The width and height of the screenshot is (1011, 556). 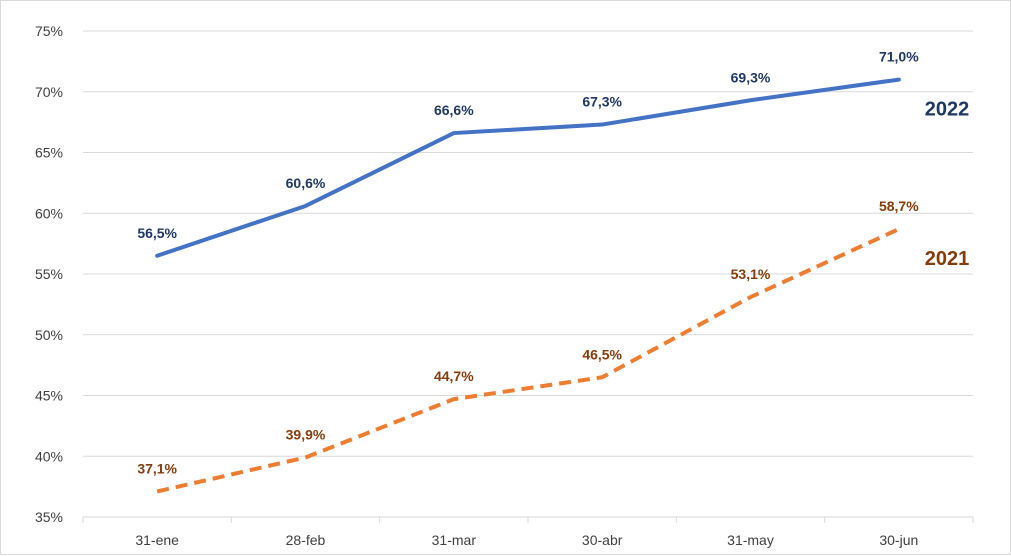 What do you see at coordinates (49, 396) in the screenshot?
I see `y-tick-label: 45%` at bounding box center [49, 396].